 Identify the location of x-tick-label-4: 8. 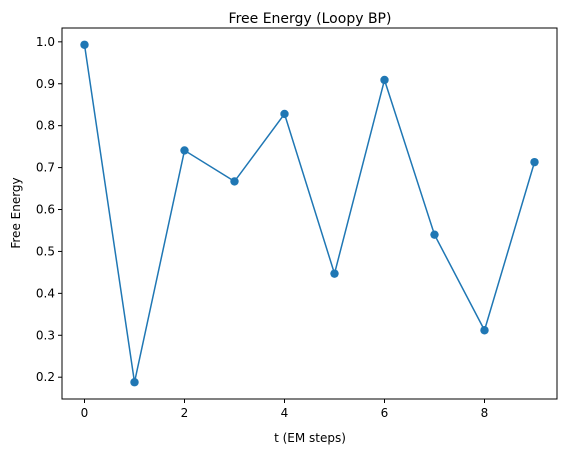
(485, 413).